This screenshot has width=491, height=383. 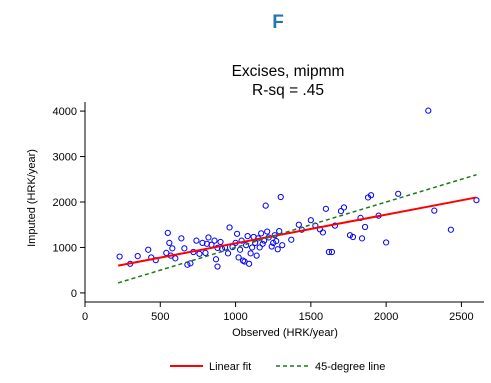 What do you see at coordinates (386, 317) in the screenshot?
I see `x-tick-label: 2000` at bounding box center [386, 317].